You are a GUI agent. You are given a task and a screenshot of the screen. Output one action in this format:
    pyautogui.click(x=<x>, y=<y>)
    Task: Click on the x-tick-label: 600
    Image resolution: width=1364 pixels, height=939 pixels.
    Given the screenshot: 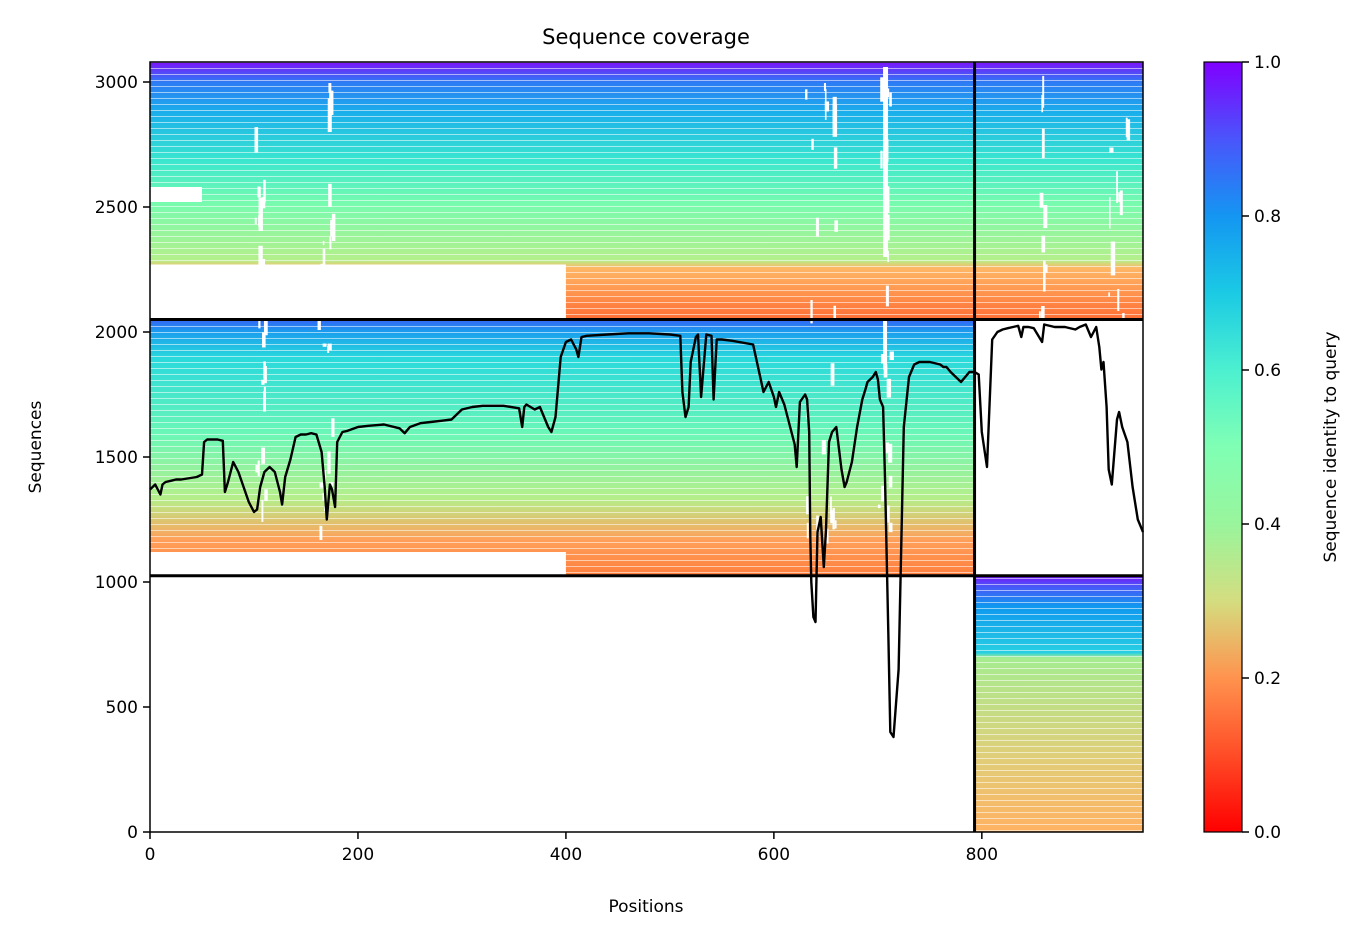 What is the action you would take?
    pyautogui.click(x=774, y=855)
    